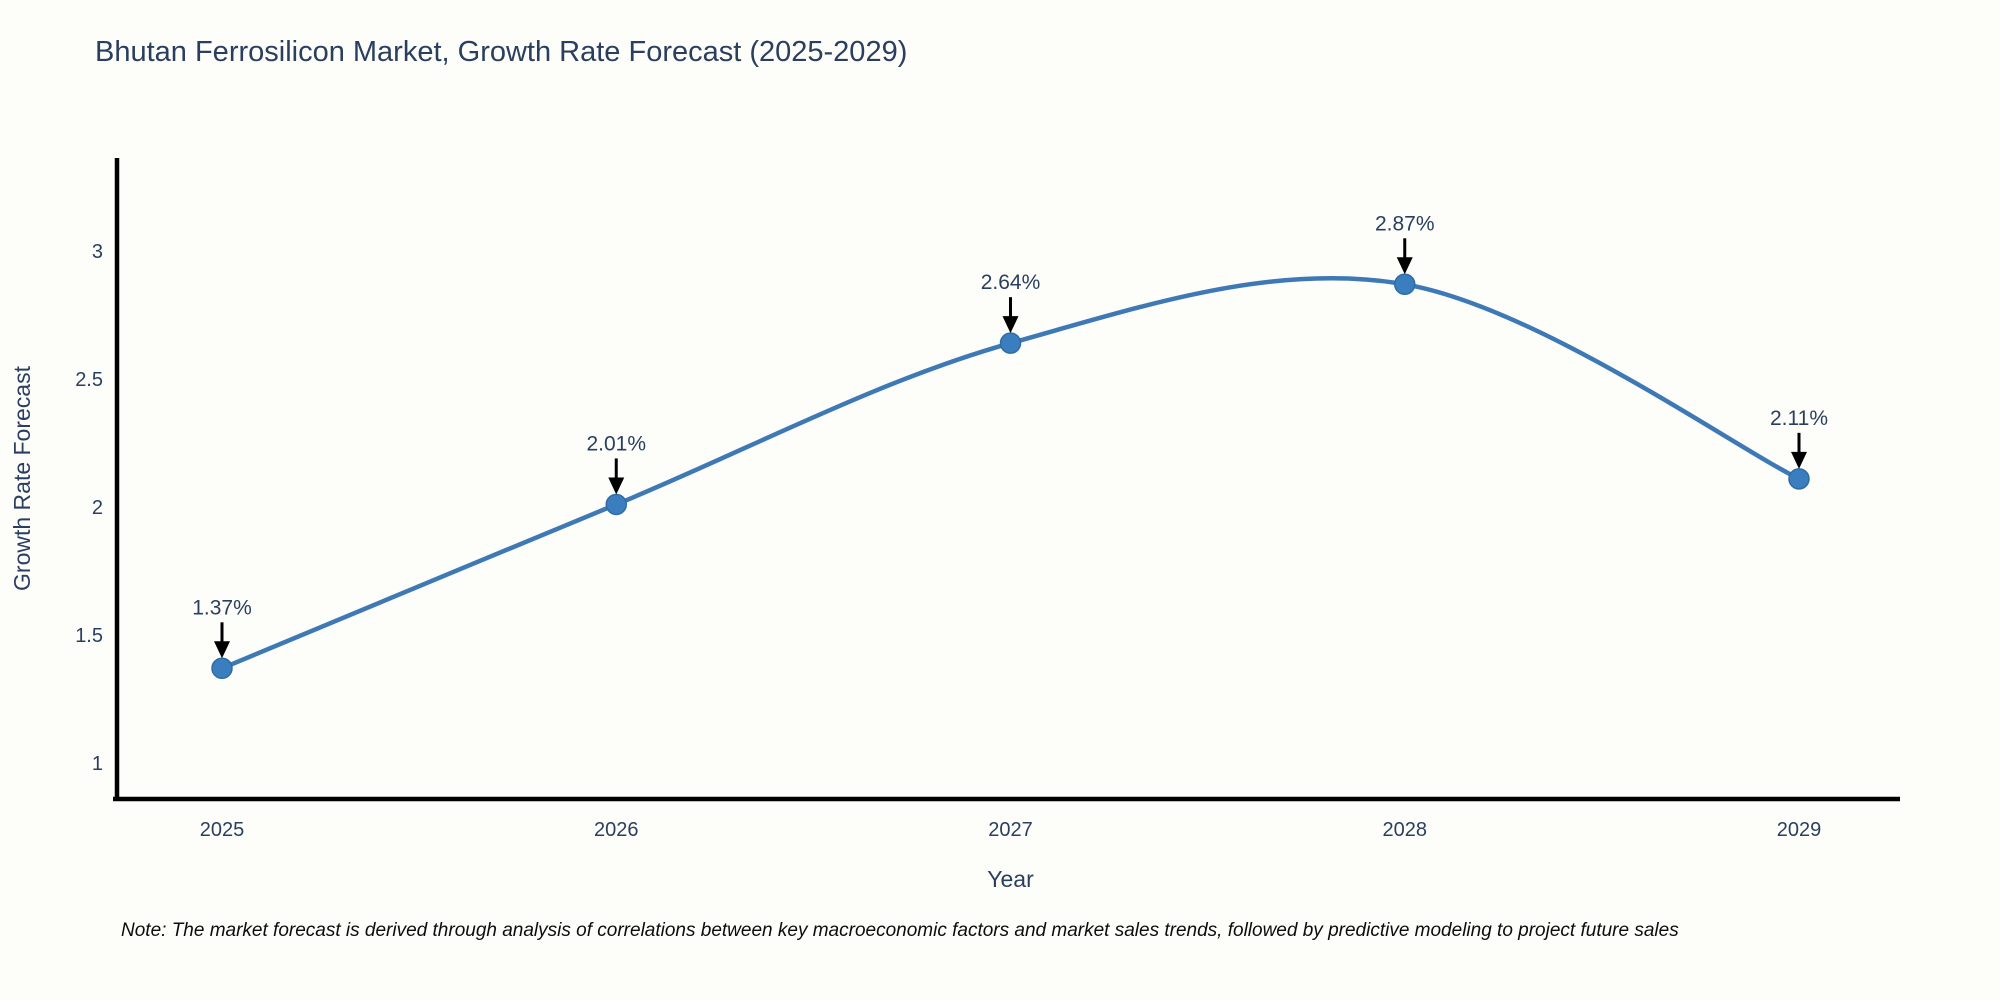 The image size is (2000, 1000). What do you see at coordinates (1011, 282) in the screenshot?
I see `annotation-label-2027: 2.64%` at bounding box center [1011, 282].